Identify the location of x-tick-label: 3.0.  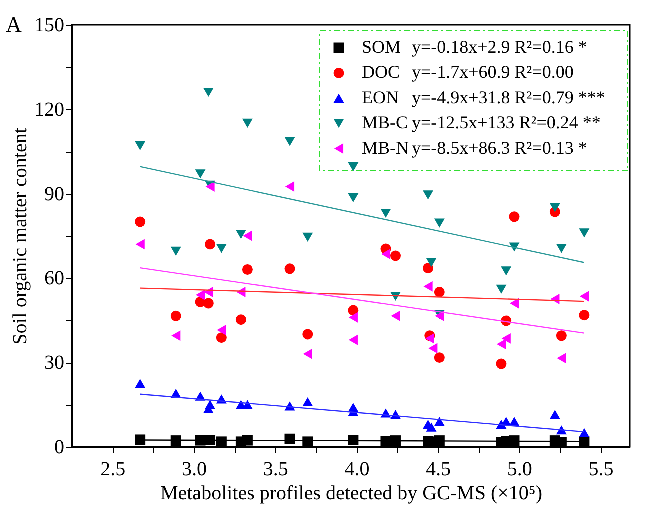
(195, 469).